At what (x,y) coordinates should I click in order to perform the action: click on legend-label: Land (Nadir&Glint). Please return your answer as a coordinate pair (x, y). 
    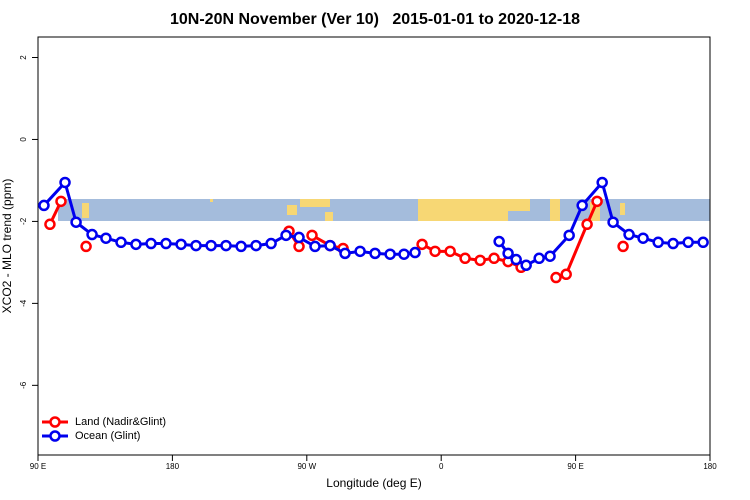
    Looking at the image, I should click on (120, 422).